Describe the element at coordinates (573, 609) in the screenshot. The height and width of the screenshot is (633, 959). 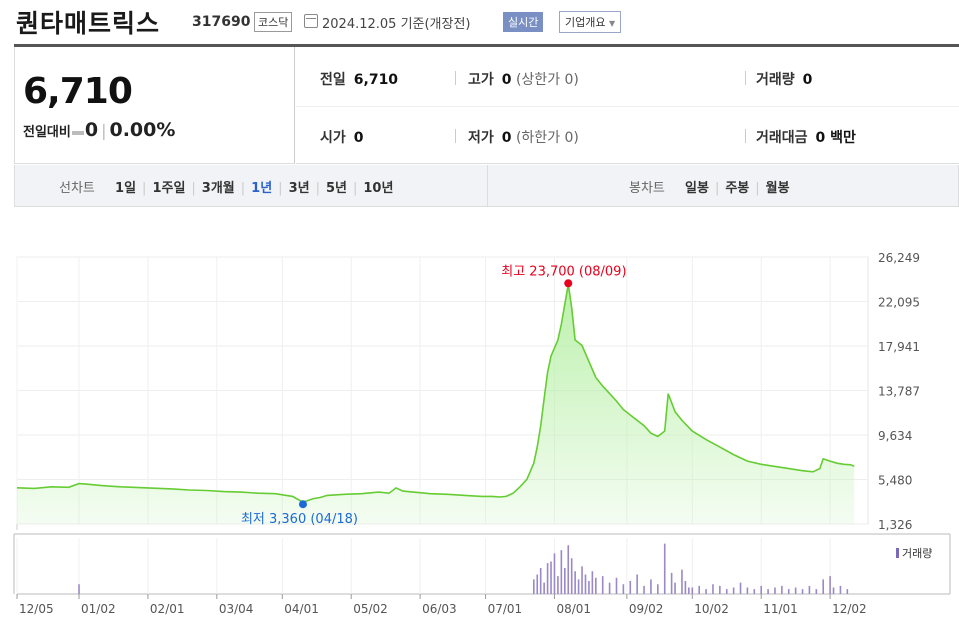
I see `x-tick-label: 08/01` at that location.